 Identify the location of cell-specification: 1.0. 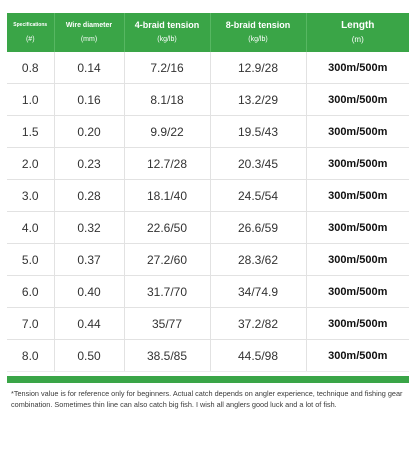
(31, 99).